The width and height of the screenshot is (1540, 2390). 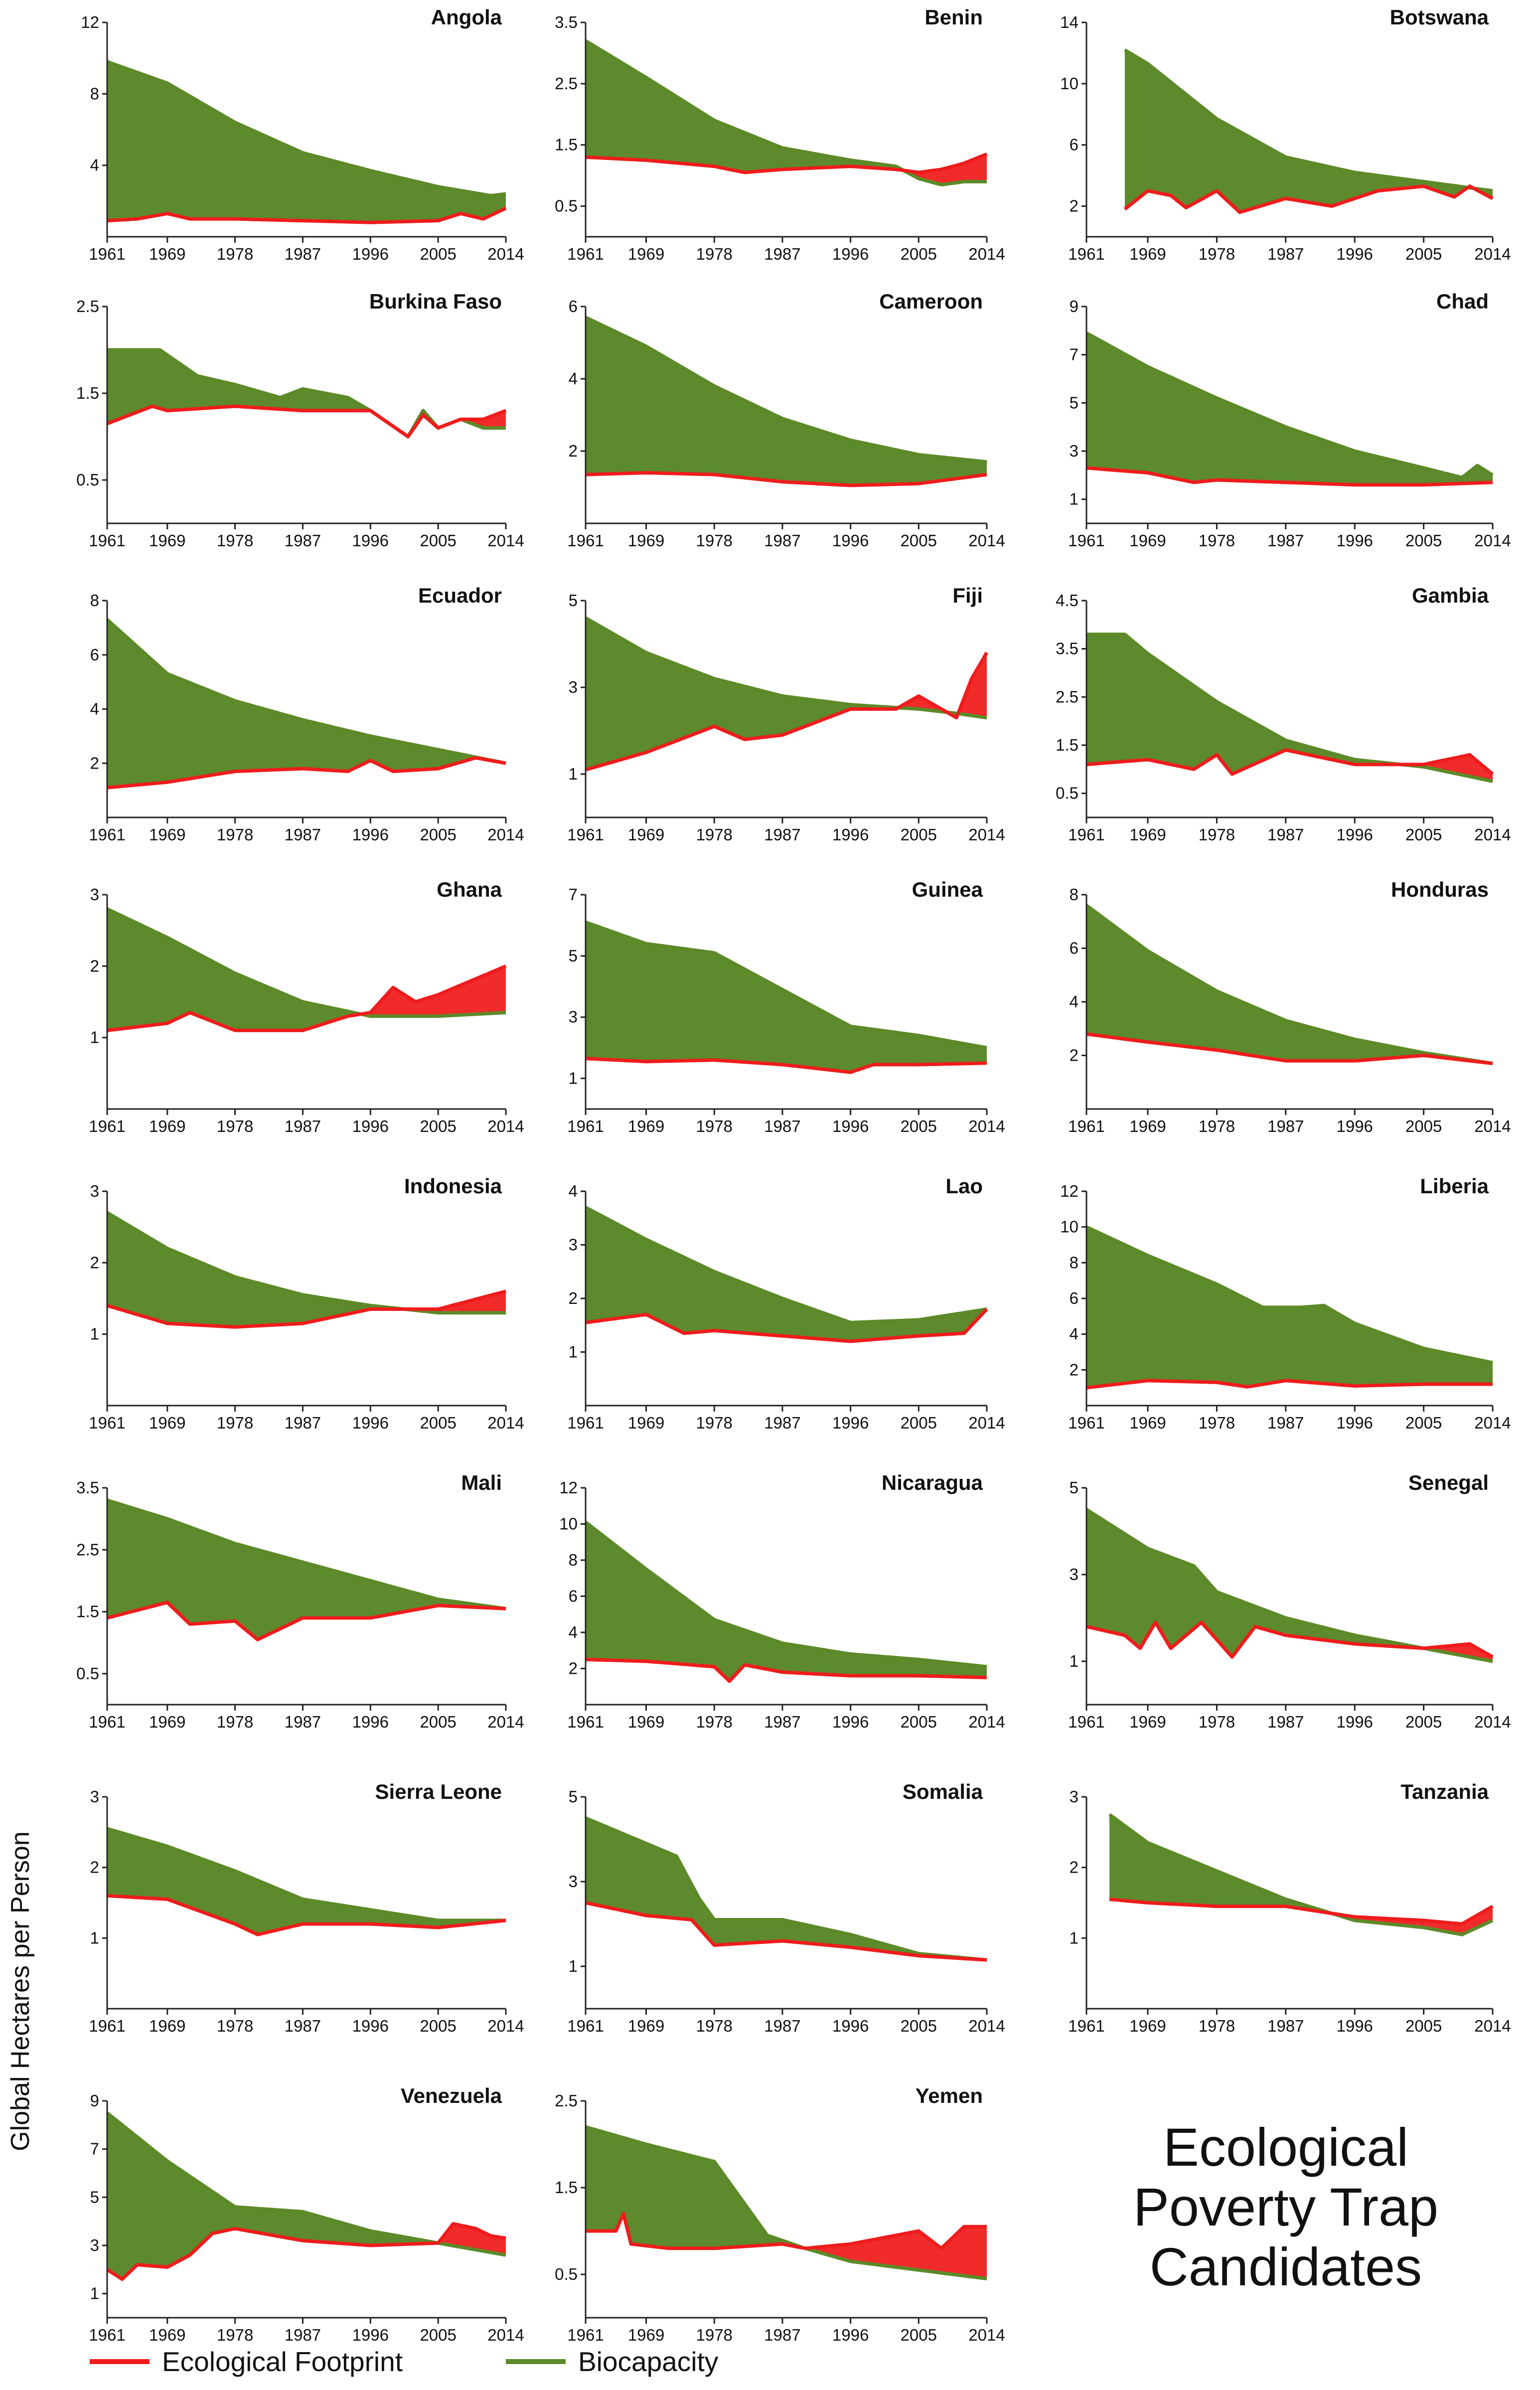 What do you see at coordinates (306, 962) in the screenshot?
I see `deficit-area-ghana` at bounding box center [306, 962].